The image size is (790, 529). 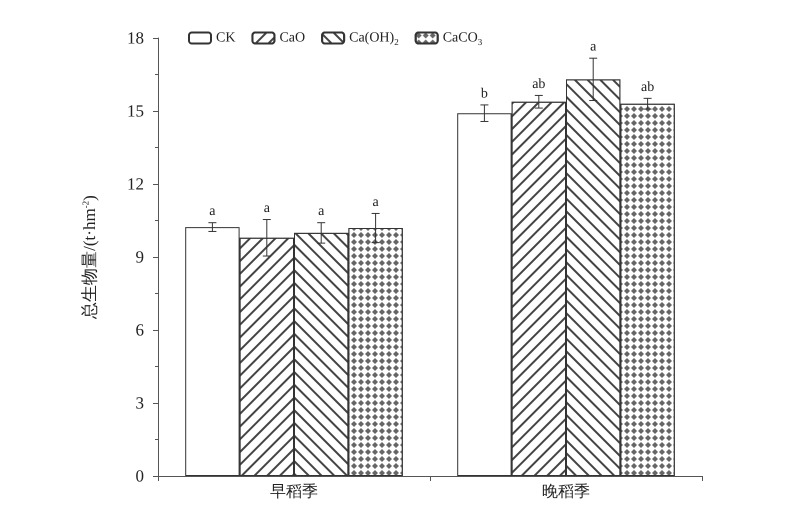 I want to click on y-tick-label: 0, so click(x=140, y=476).